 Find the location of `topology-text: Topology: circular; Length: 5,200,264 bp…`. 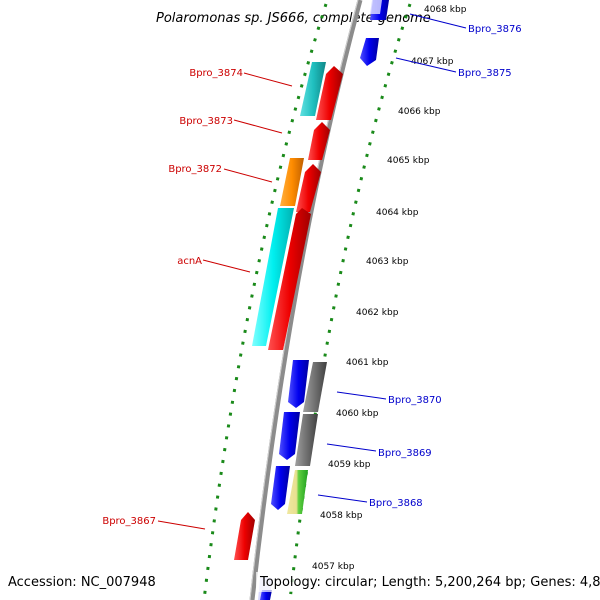

topology-text: Topology: circular; Length: 5,200,264 bp… is located at coordinates (429, 582).